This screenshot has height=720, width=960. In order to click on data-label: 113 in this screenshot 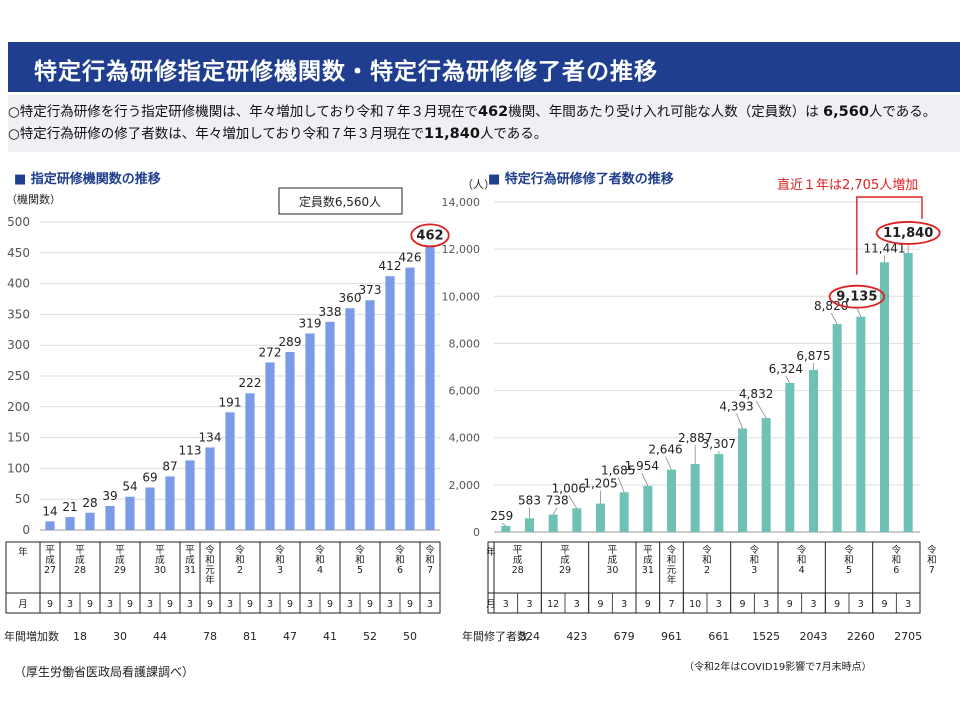, I will do `click(190, 450)`.